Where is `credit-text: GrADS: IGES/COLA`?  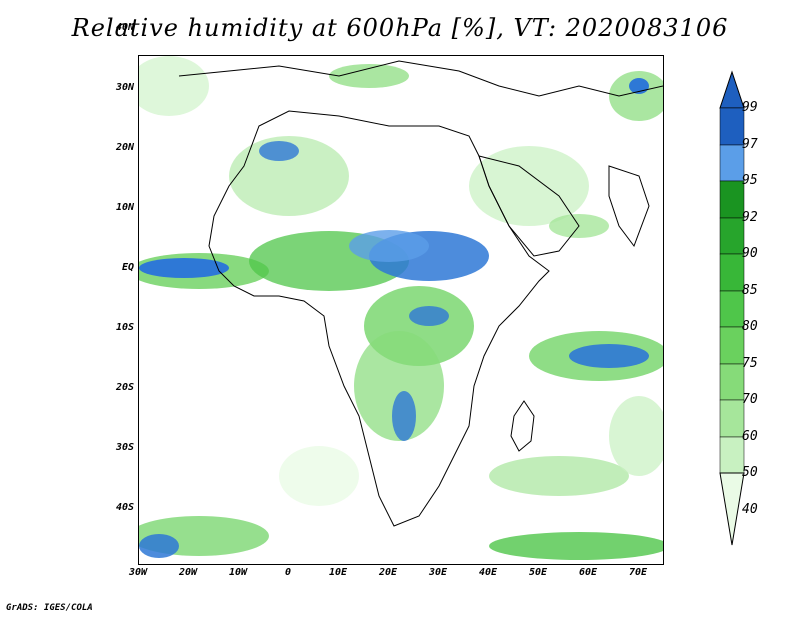 credit-text: GrADS: IGES/COLA is located at coordinates (49, 608).